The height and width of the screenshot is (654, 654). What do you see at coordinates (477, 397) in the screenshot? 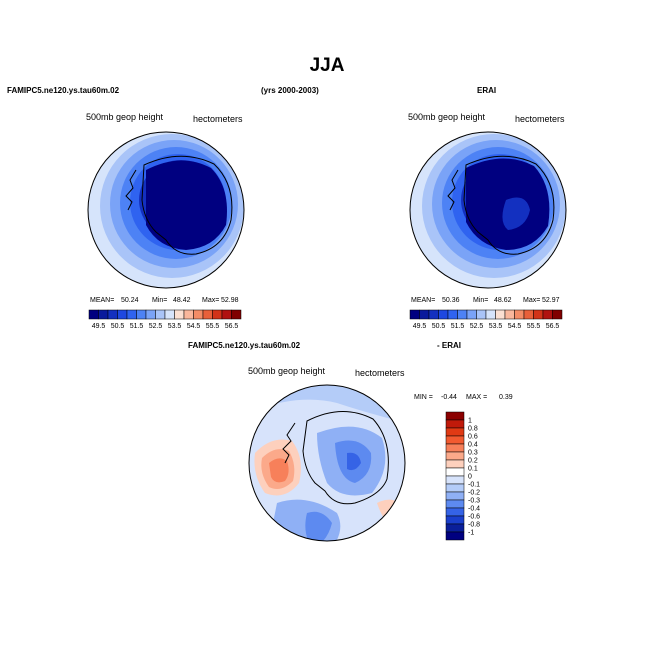
I see `panel3-max-label: MAX =` at bounding box center [477, 397].